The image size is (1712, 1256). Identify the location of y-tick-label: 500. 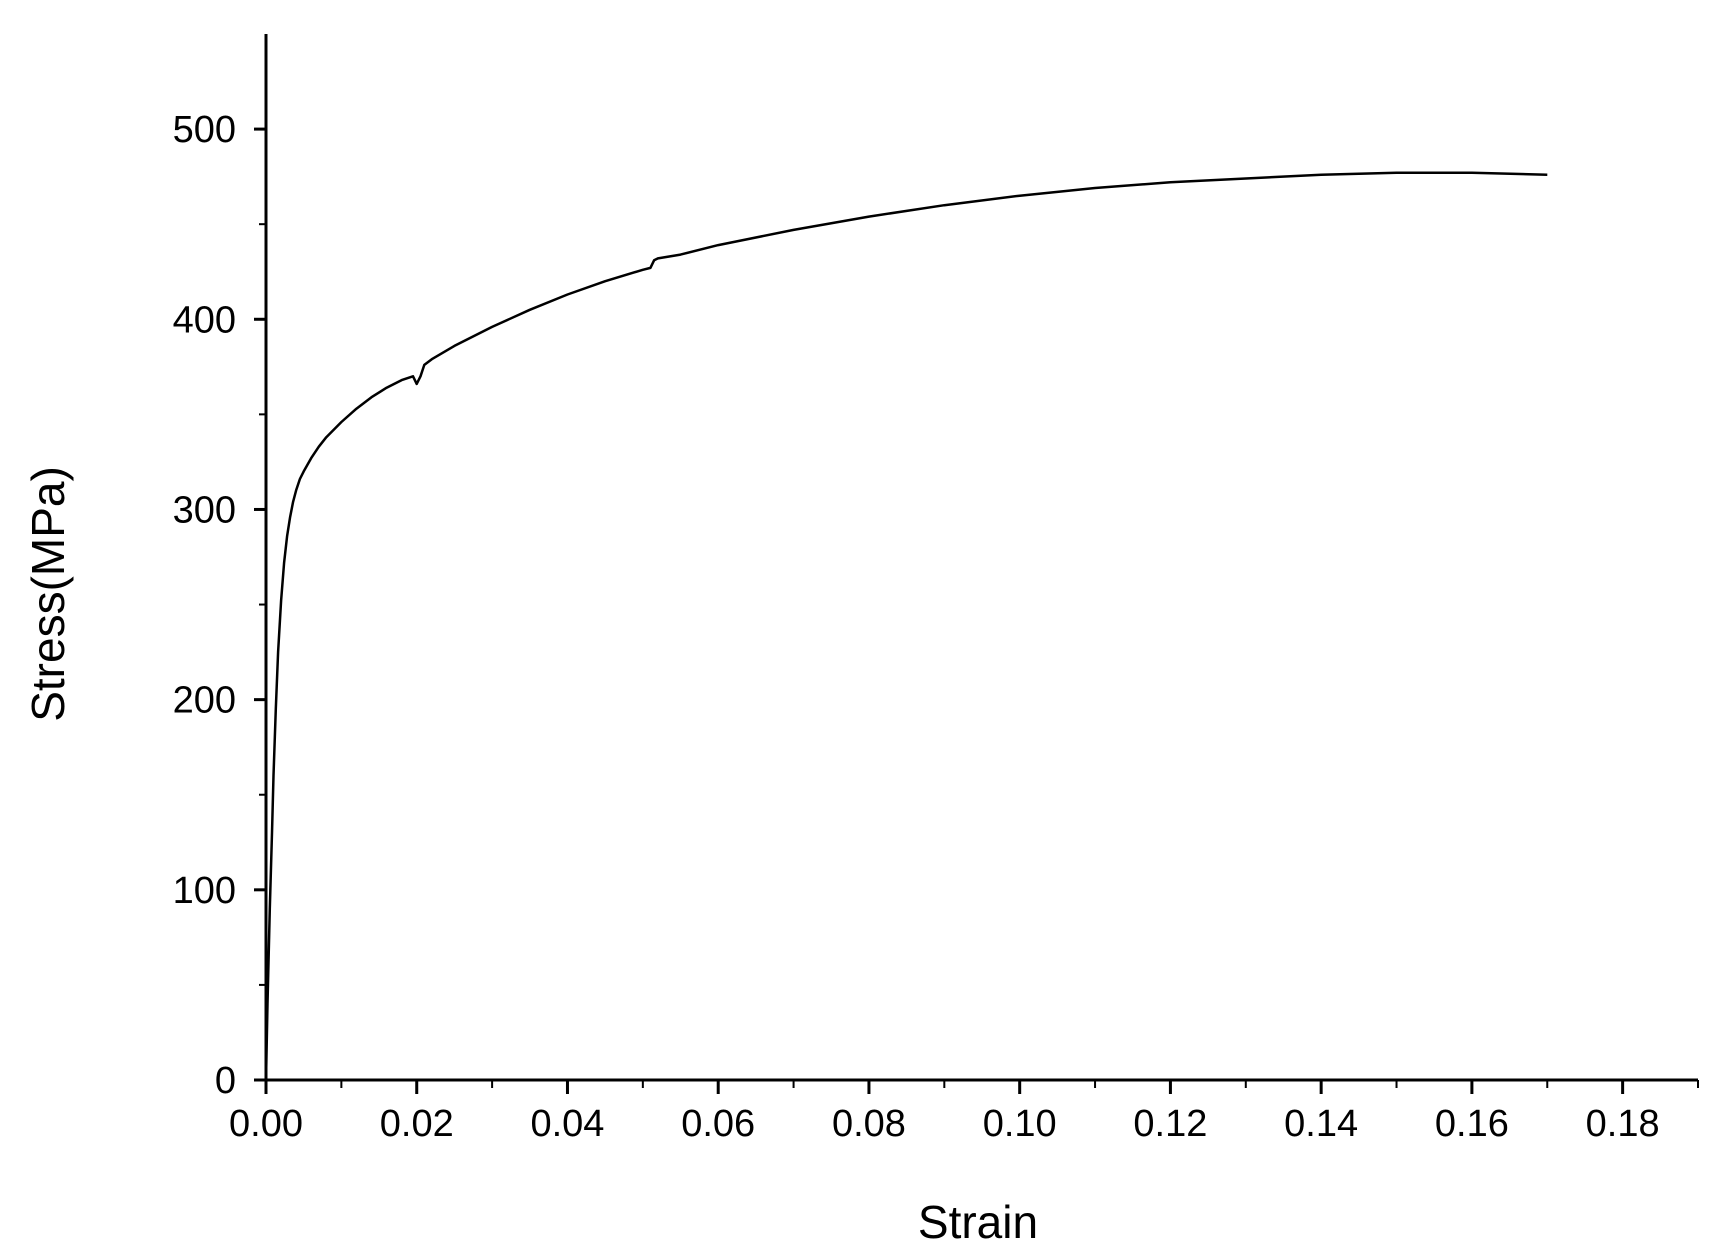
(204, 130).